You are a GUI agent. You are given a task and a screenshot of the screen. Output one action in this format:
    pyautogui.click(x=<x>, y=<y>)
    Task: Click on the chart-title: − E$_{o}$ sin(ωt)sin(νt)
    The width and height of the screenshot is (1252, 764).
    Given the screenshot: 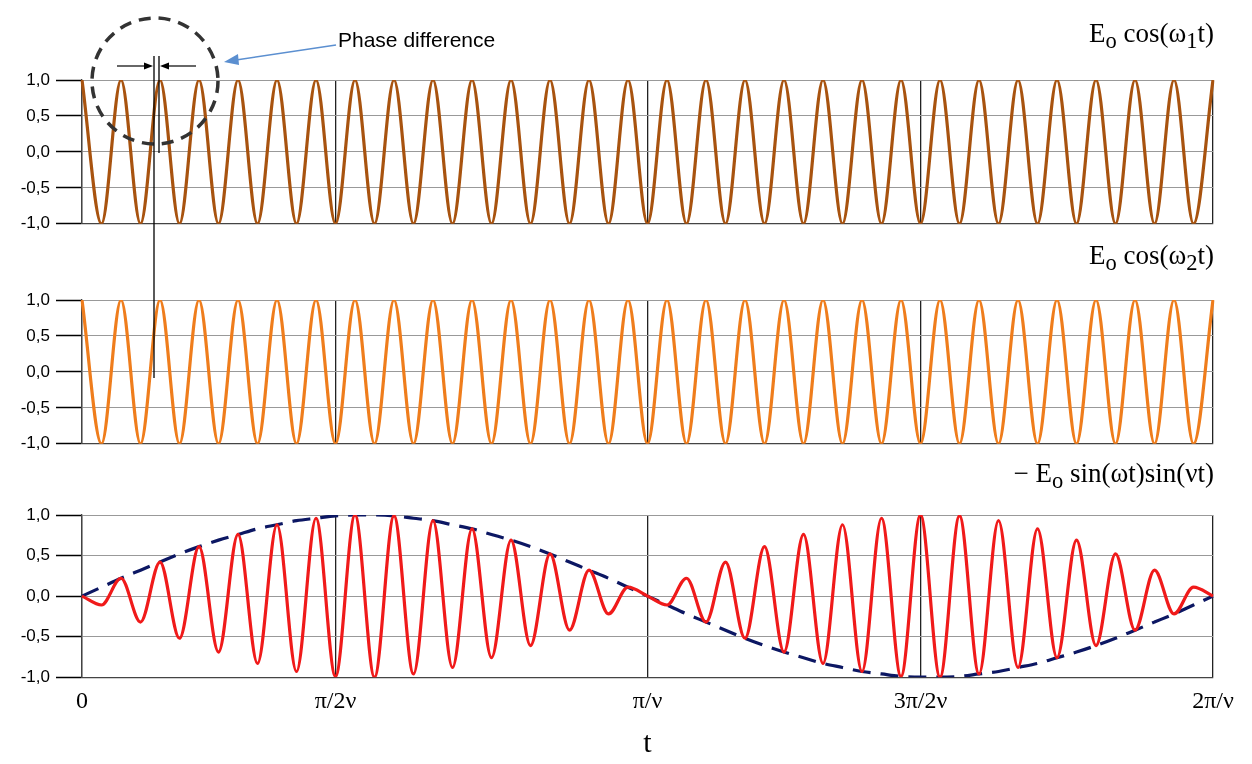 What is the action you would take?
    pyautogui.click(x=1113, y=476)
    